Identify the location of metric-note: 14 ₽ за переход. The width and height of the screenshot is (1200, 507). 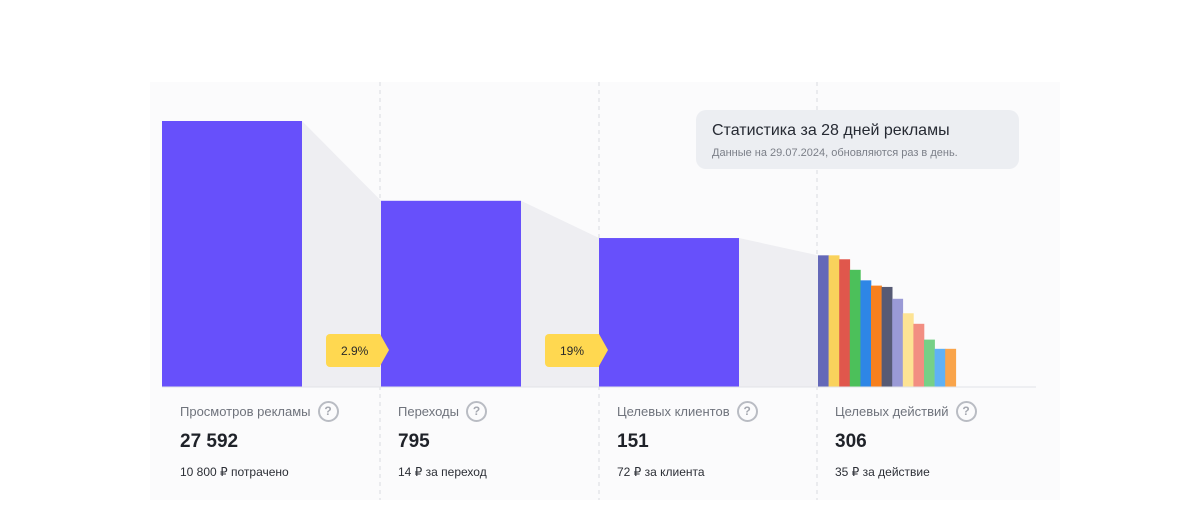
(442, 472).